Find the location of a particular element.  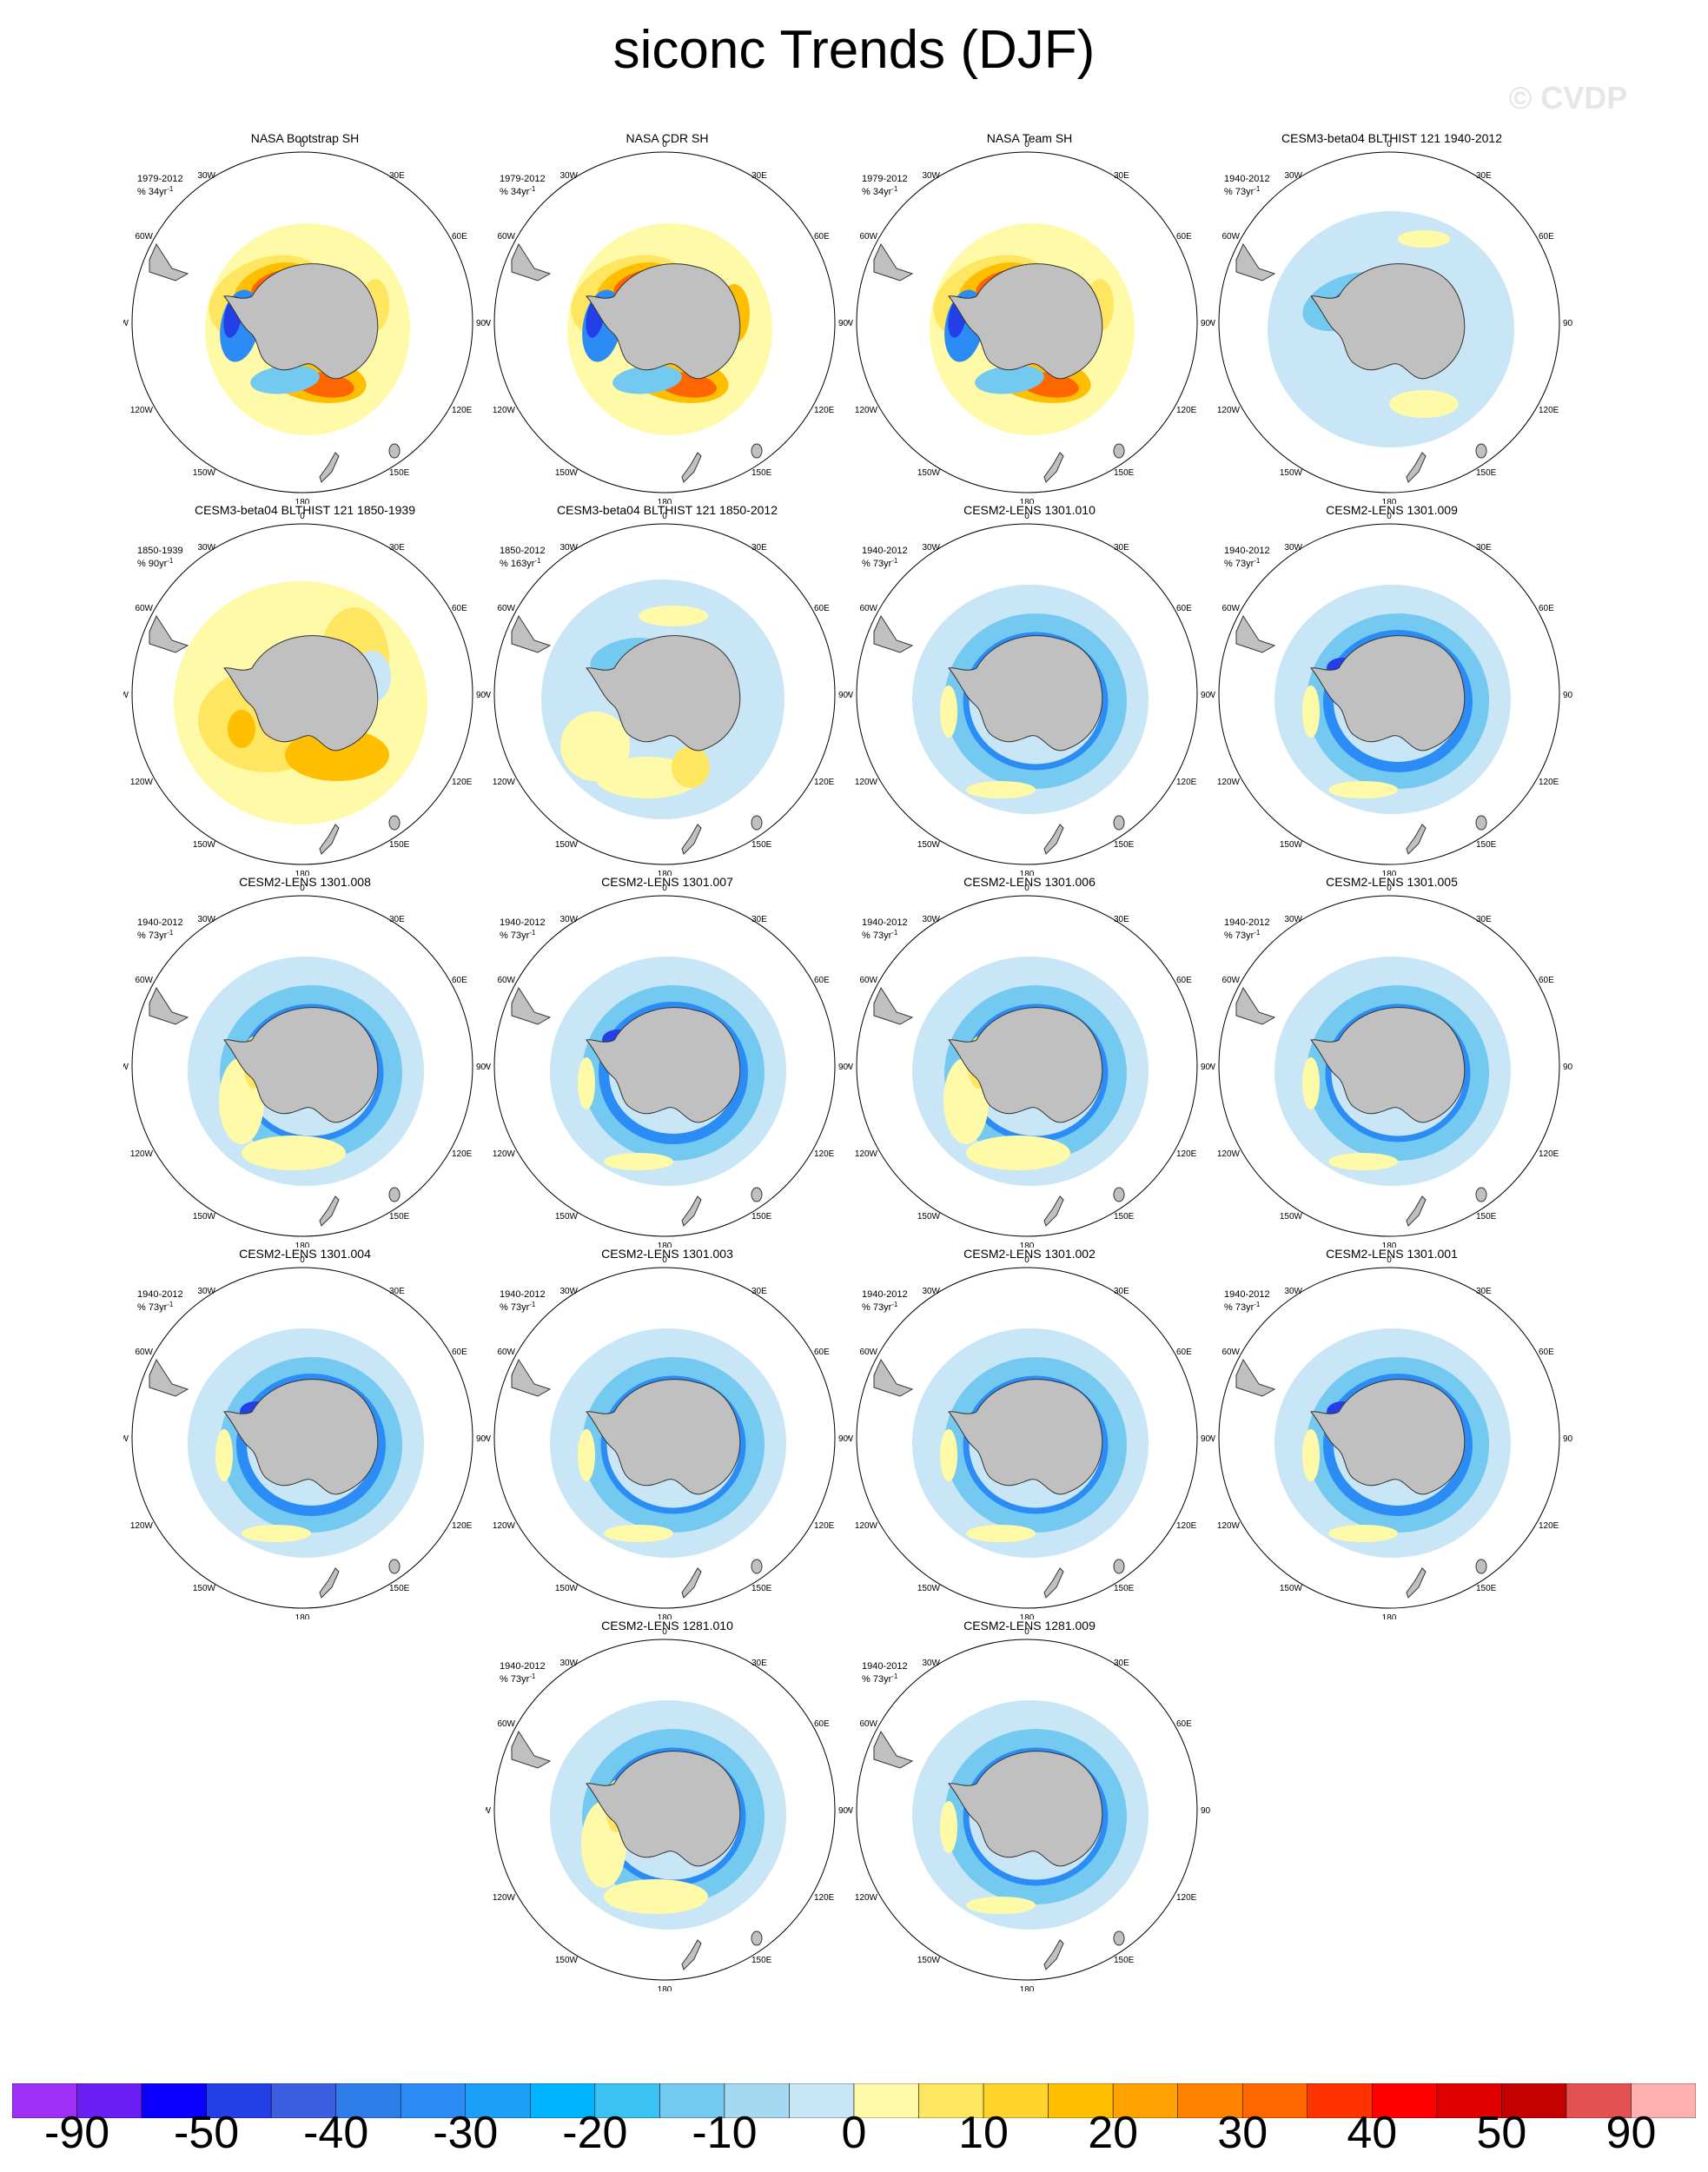

figure-title: siconc Trends (DJF) is located at coordinates (854, 50).